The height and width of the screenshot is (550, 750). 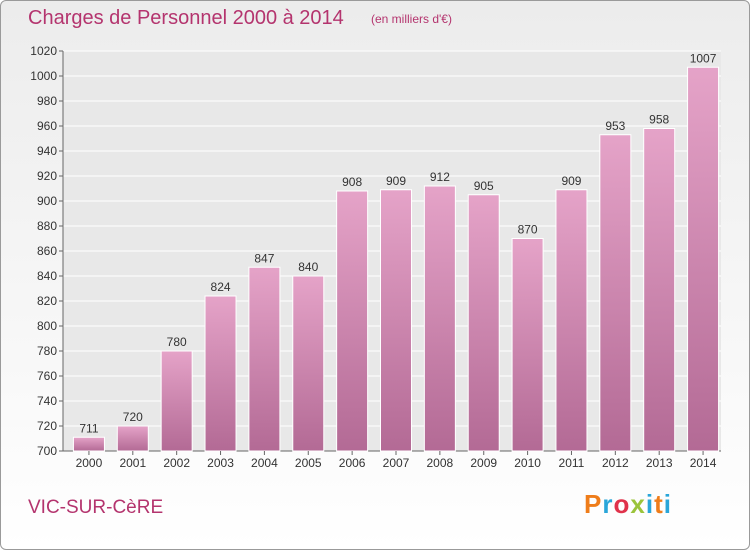 I want to click on place-name: VIC-SUR-CèRE, so click(x=96, y=507).